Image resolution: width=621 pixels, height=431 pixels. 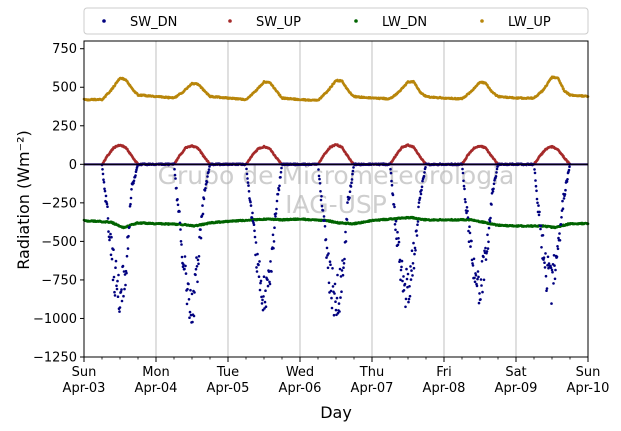 What do you see at coordinates (278, 22) in the screenshot?
I see `legend-label: SW_UP` at bounding box center [278, 22].